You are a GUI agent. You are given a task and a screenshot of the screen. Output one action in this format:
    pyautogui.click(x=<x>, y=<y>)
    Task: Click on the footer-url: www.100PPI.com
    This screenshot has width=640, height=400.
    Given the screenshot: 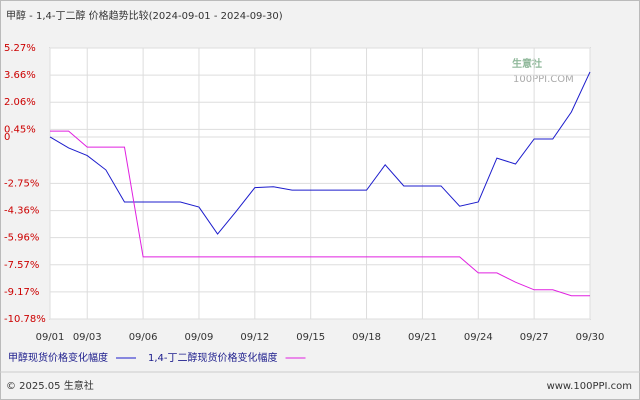 What is the action you would take?
    pyautogui.click(x=589, y=386)
    